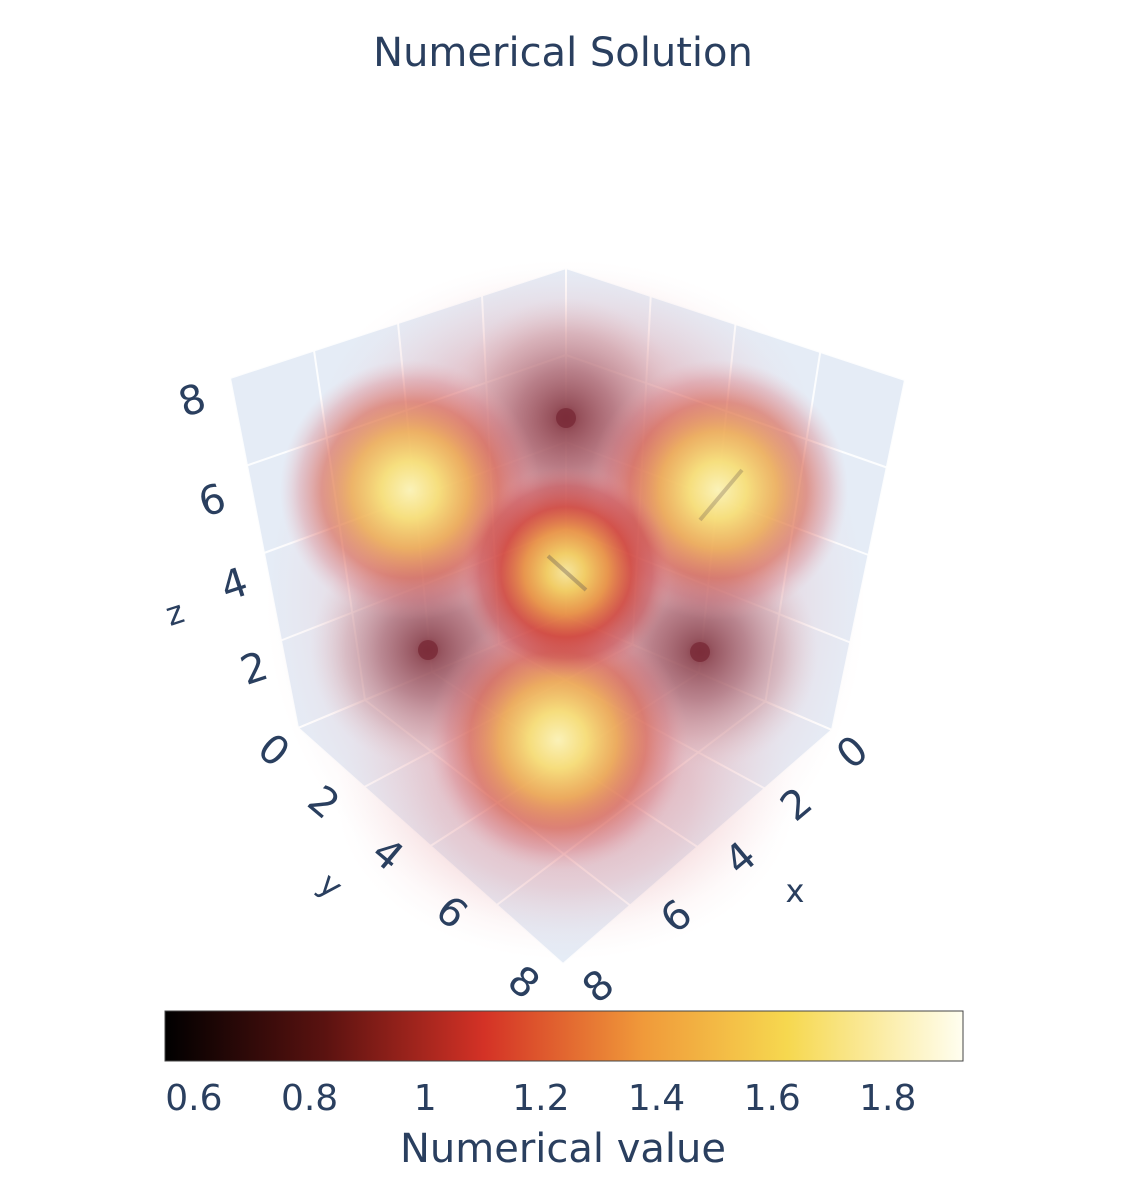 This screenshot has height=1196, width=1122. What do you see at coordinates (564, 1036) in the screenshot?
I see `colorbar-scale` at bounding box center [564, 1036].